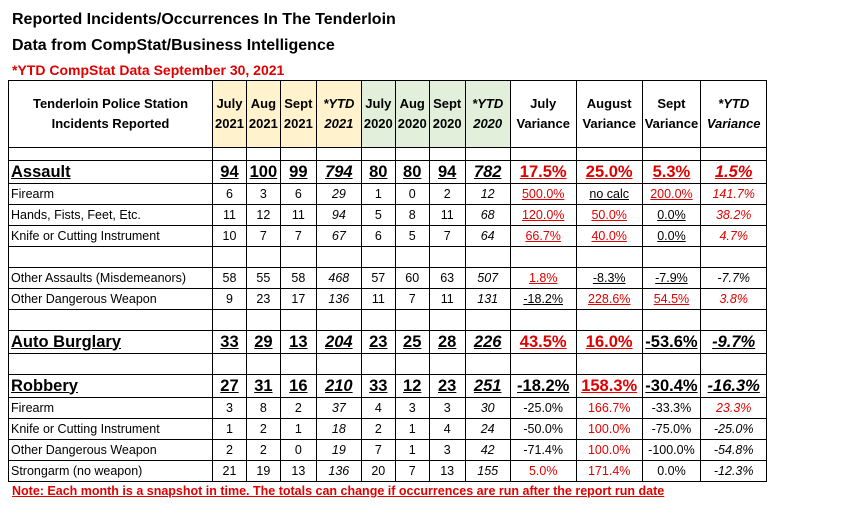  What do you see at coordinates (609, 299) in the screenshot?
I see `variance-cell: 228.6%` at bounding box center [609, 299].